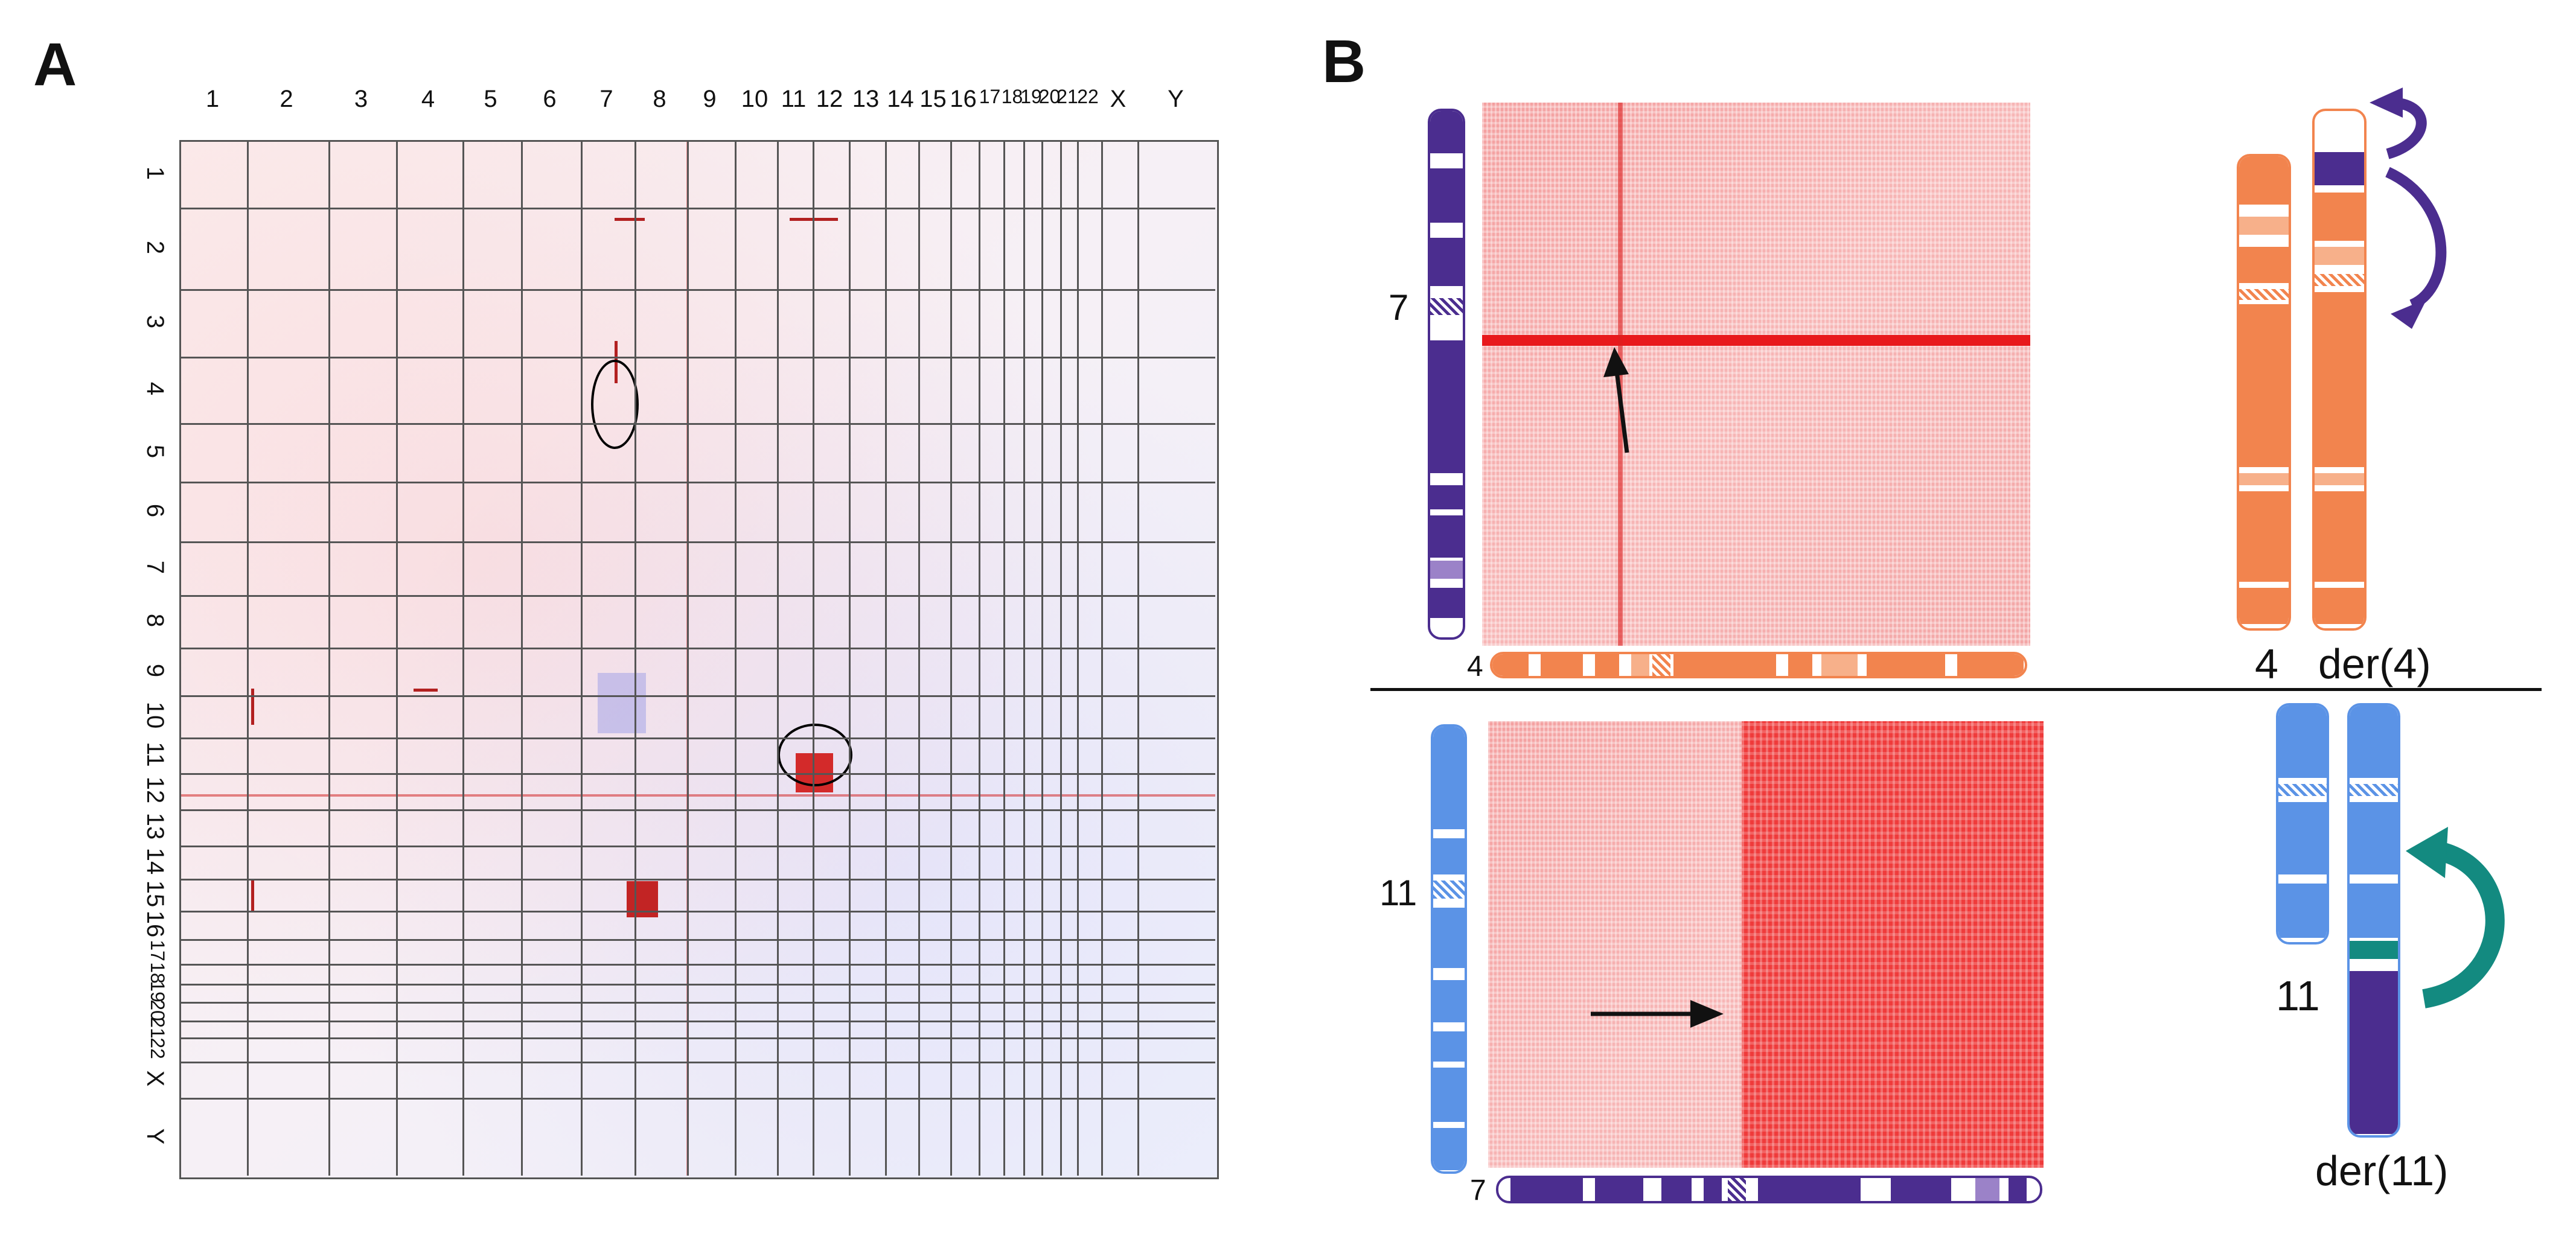 The height and width of the screenshot is (1239, 2576). What do you see at coordinates (213, 99) in the screenshot?
I see `column-label-chr-1: 1` at bounding box center [213, 99].